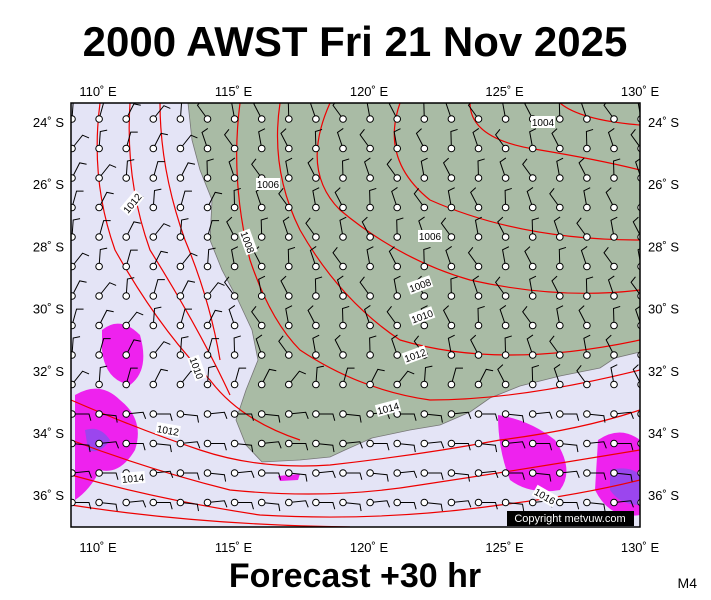  I want to click on isobar-label: 1004, so click(543, 123).